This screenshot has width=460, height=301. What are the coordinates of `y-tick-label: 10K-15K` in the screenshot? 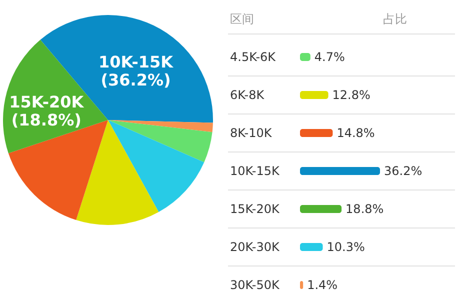 It's located at (255, 171).